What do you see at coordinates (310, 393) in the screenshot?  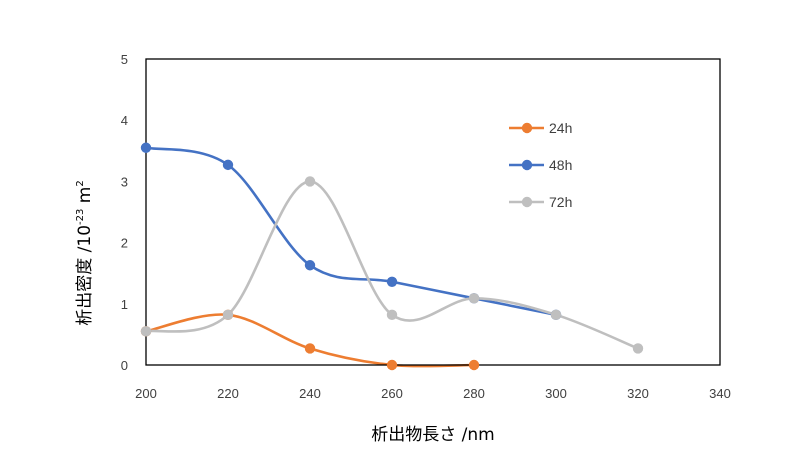 I see `x-tick-label: 240` at bounding box center [310, 393].